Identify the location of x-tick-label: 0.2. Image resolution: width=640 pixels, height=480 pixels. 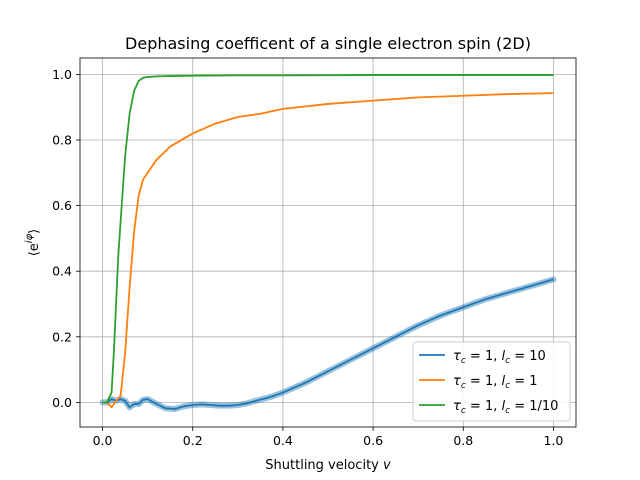
(193, 440).